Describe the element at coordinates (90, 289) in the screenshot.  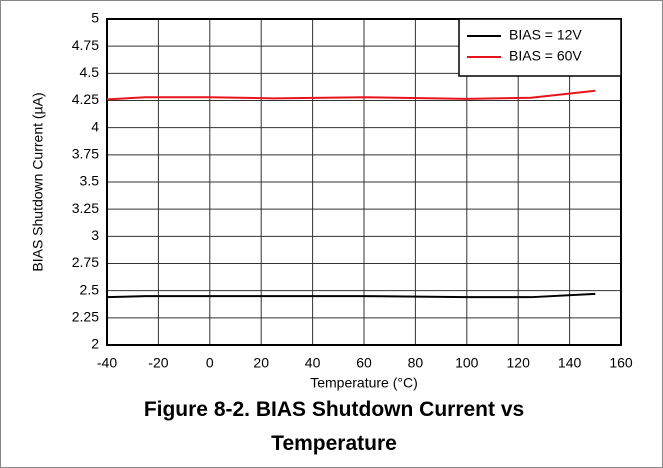
I see `y-tick-label: 2.5` at that location.